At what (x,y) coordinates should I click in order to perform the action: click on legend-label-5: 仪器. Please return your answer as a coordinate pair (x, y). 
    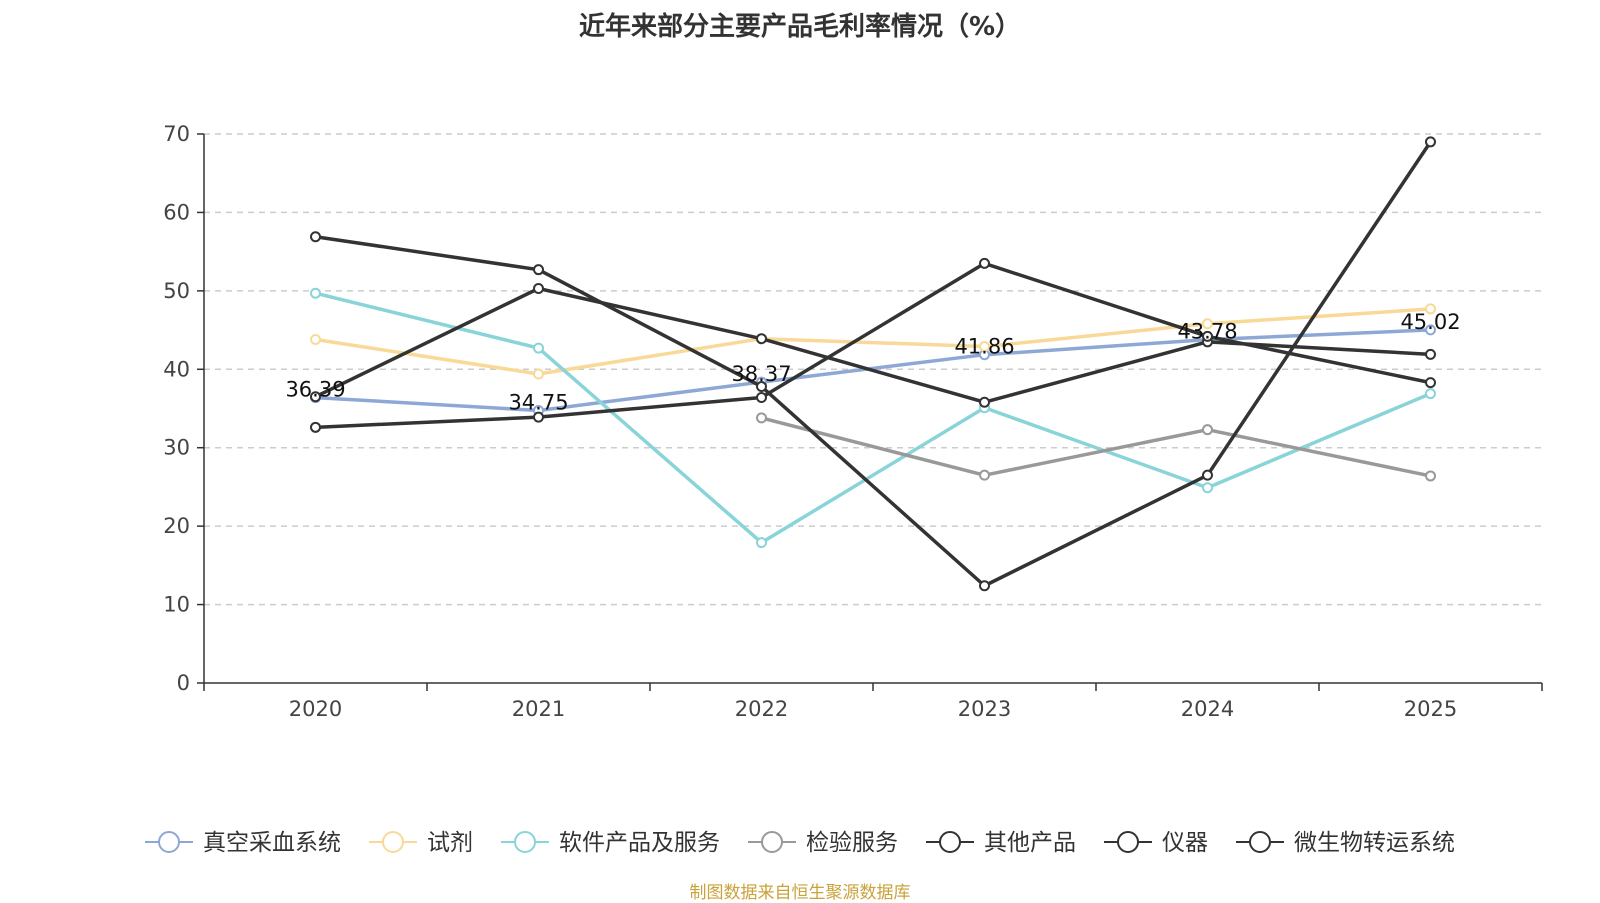
    Looking at the image, I should click on (1185, 843).